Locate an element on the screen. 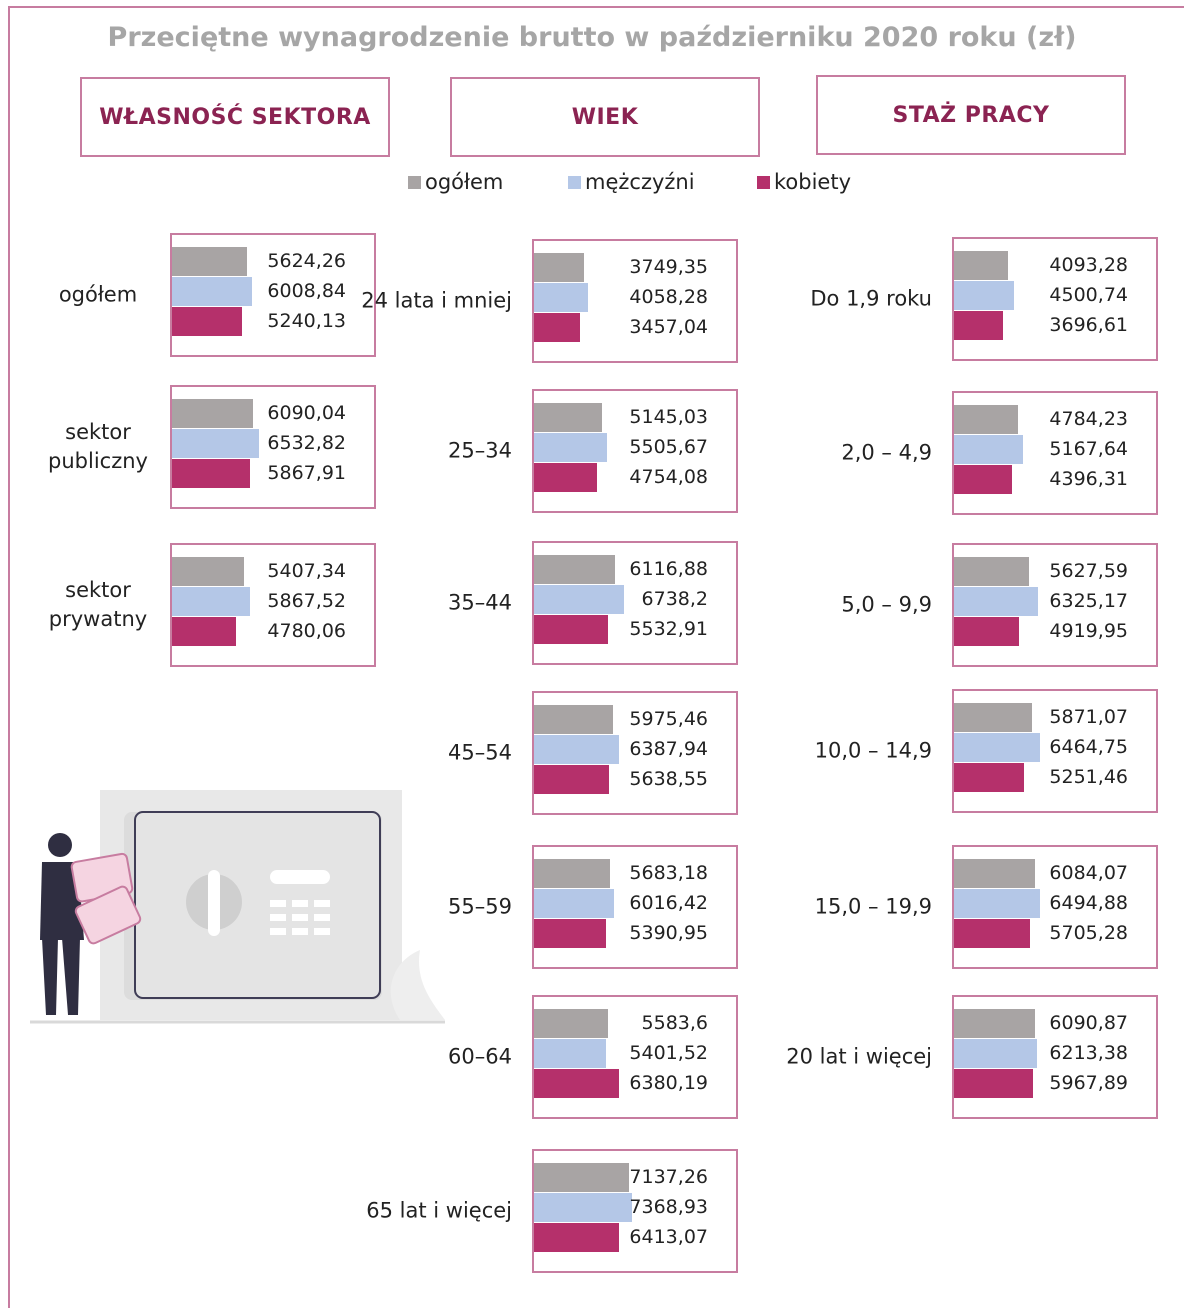 The width and height of the screenshot is (1184, 1308). value-label: 5251,46 is located at coordinates (1088, 777).